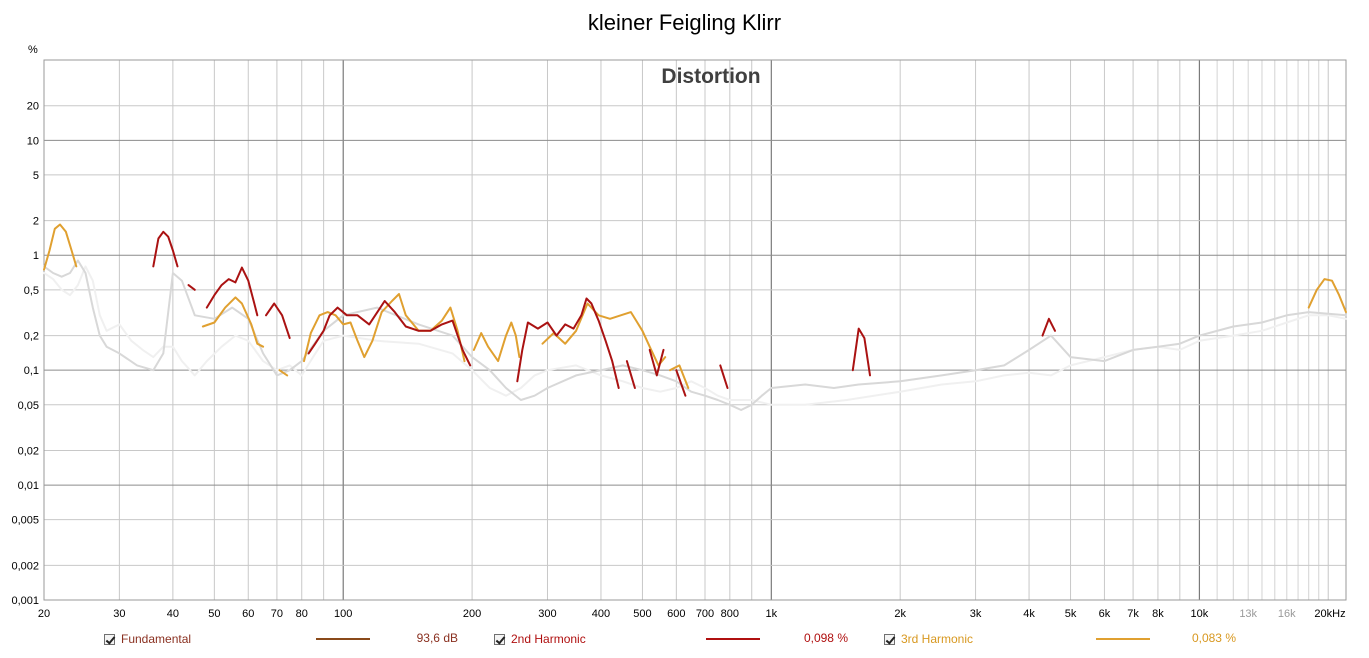 Image resolution: width=1369 pixels, height=658 pixels. I want to click on x-tick-label: 5k, so click(1071, 614).